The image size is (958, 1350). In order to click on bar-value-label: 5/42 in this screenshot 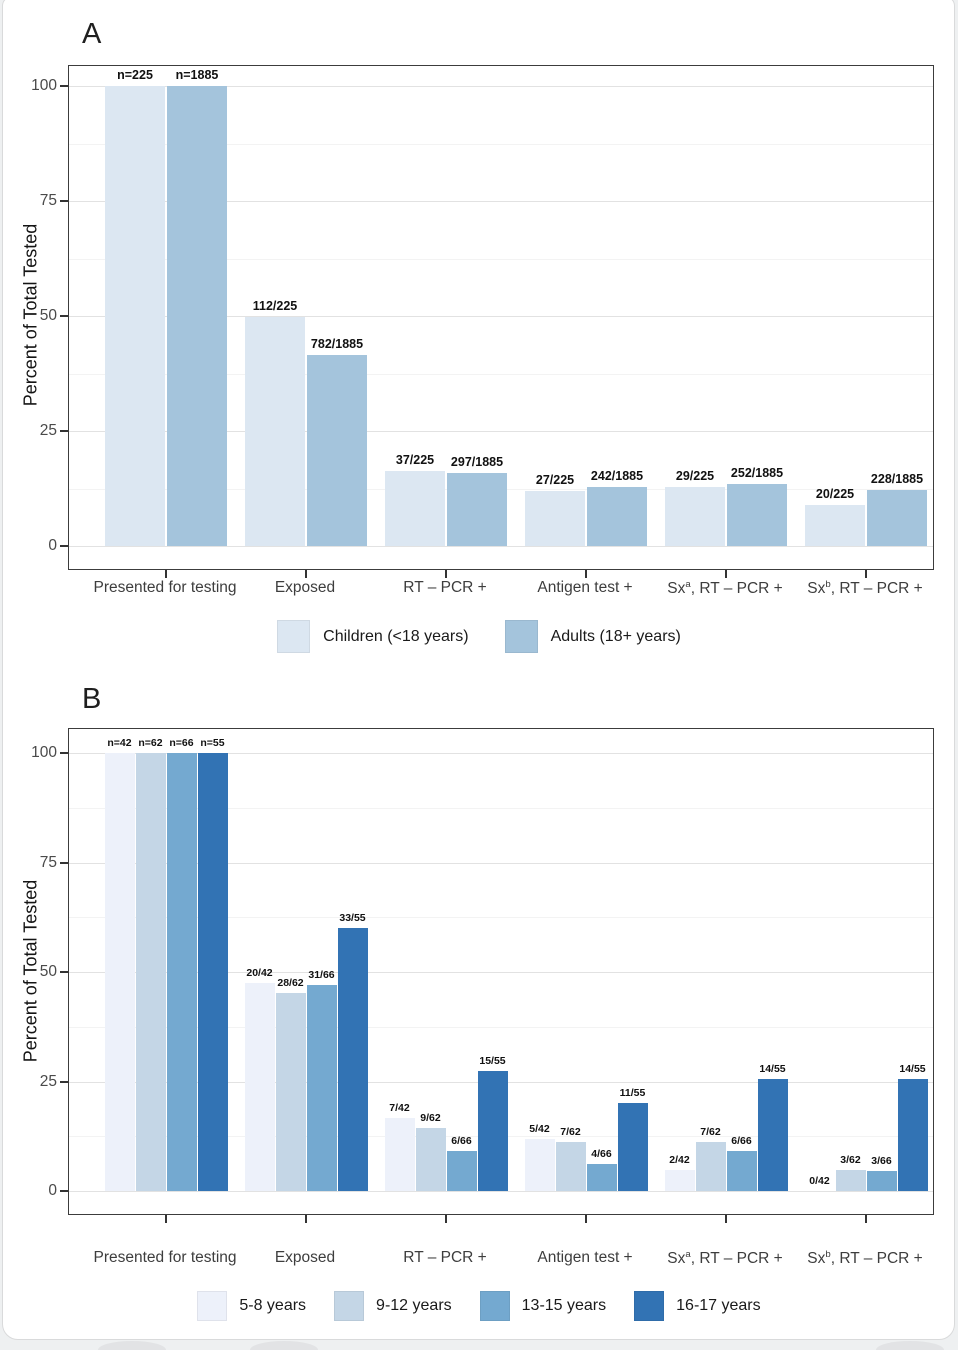, I will do `click(539, 1128)`.